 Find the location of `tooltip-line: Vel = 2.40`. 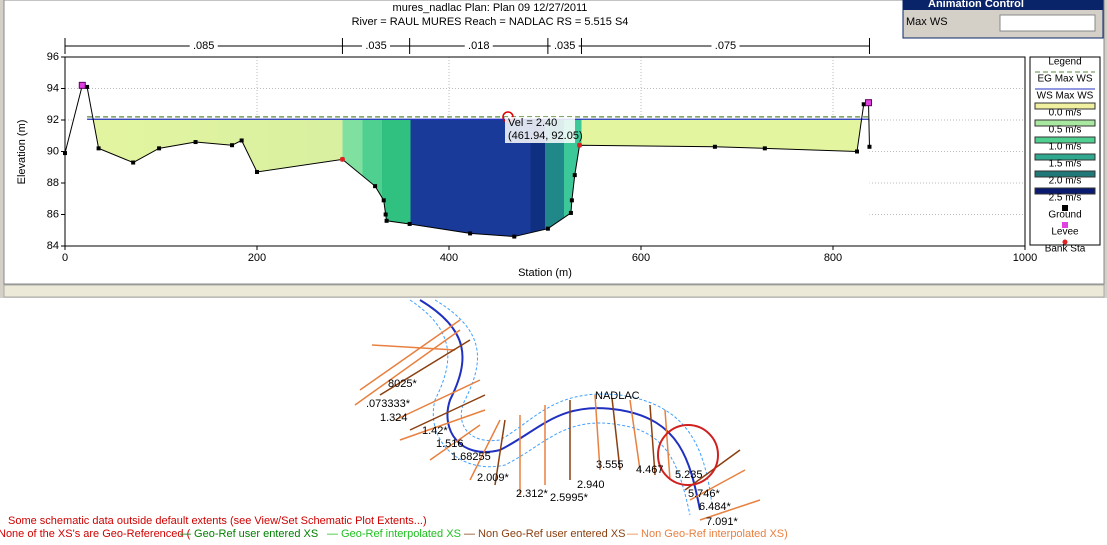

tooltip-line: Vel = 2.40 is located at coordinates (532, 123).